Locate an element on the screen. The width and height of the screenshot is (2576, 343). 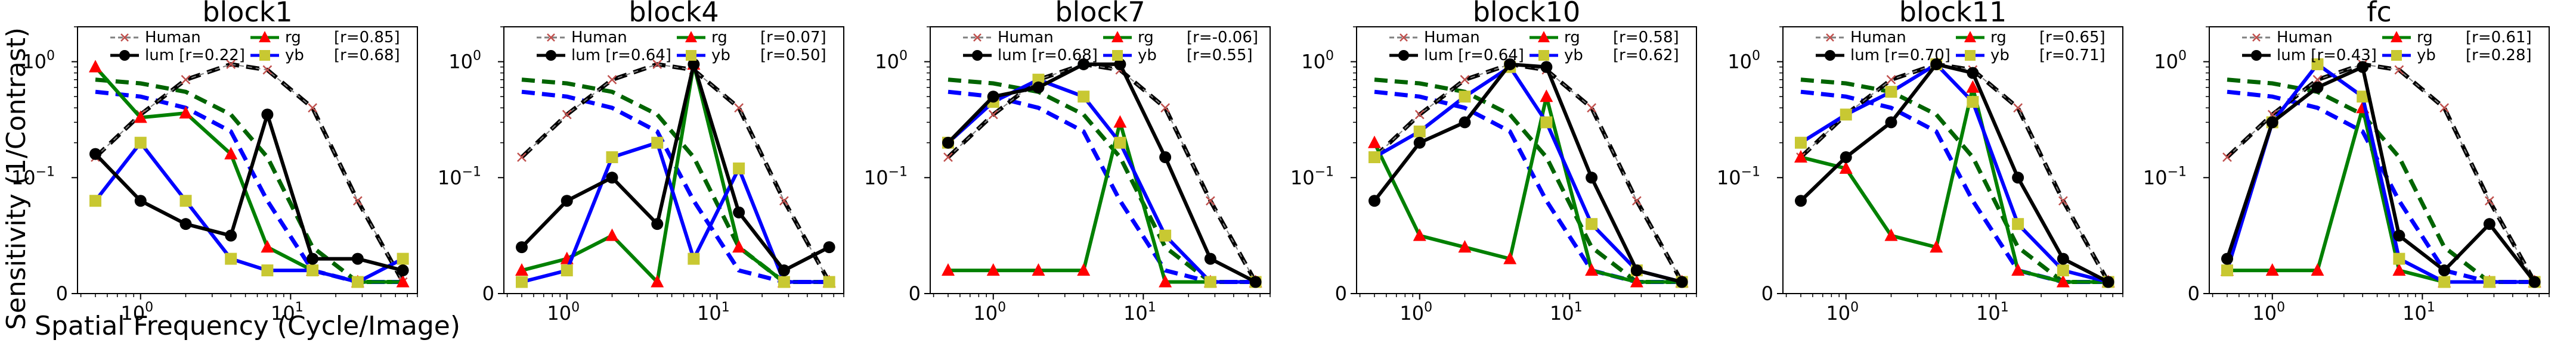
panel-title: block10 is located at coordinates (1527, 14).